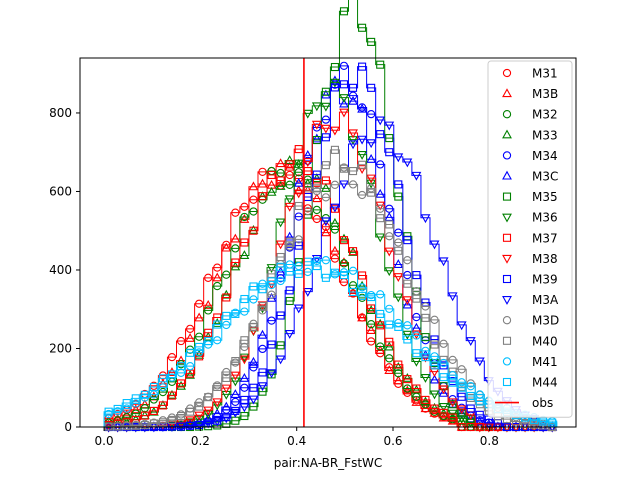 The width and height of the screenshot is (640, 480). I want to click on y-axis: 0 200 400 600 800, so click(64, 270).